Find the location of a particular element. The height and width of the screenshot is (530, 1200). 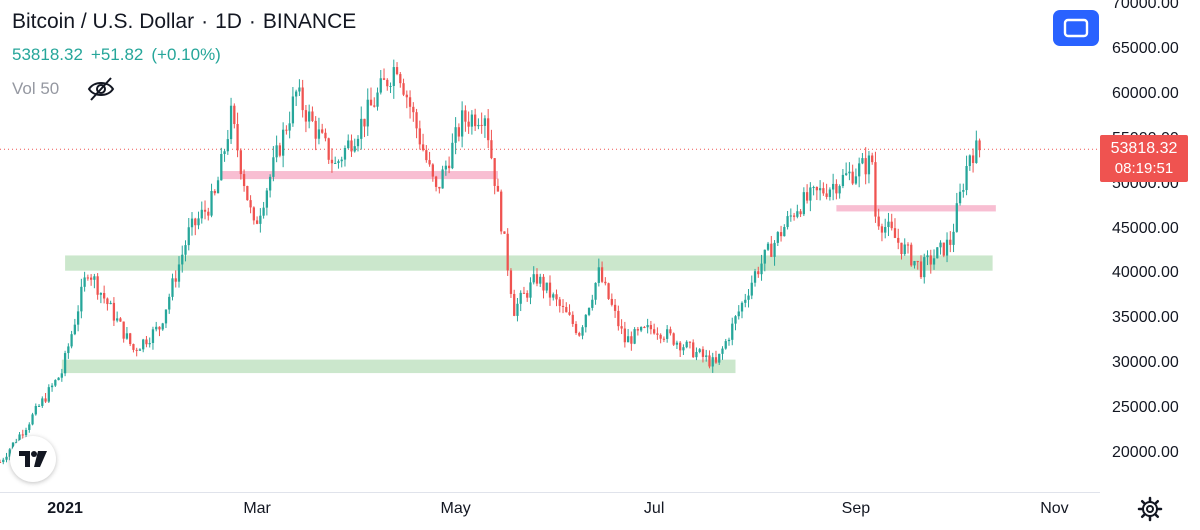

y-tick-label: 35000.00 is located at coordinates (1145, 318).